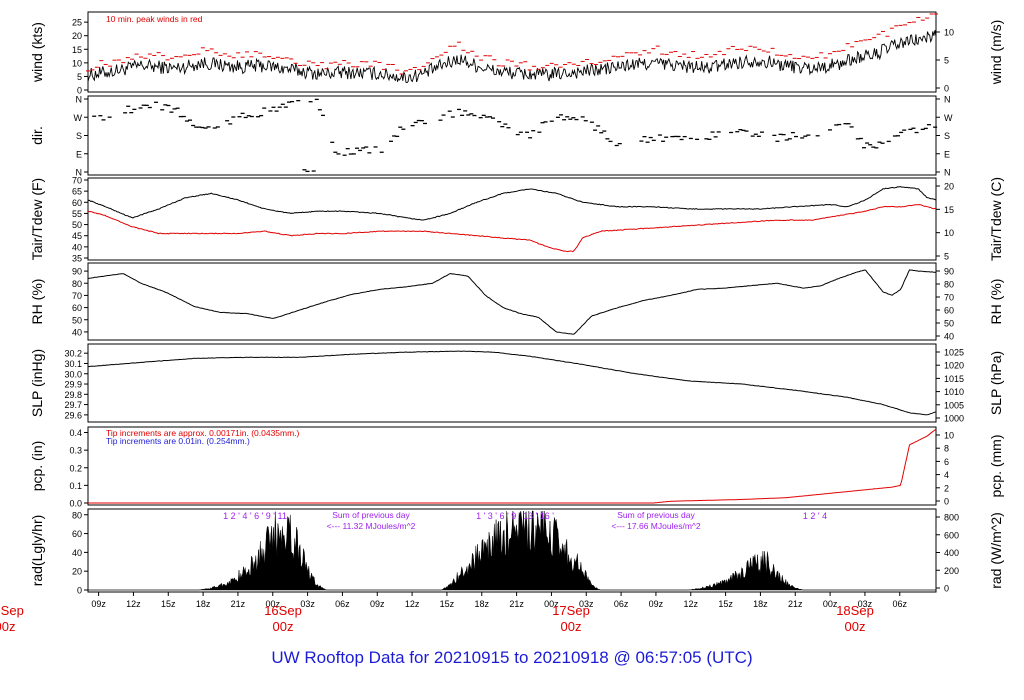 The height and width of the screenshot is (700, 1024). I want to click on ytick-label-left: 70, so click(77, 296).